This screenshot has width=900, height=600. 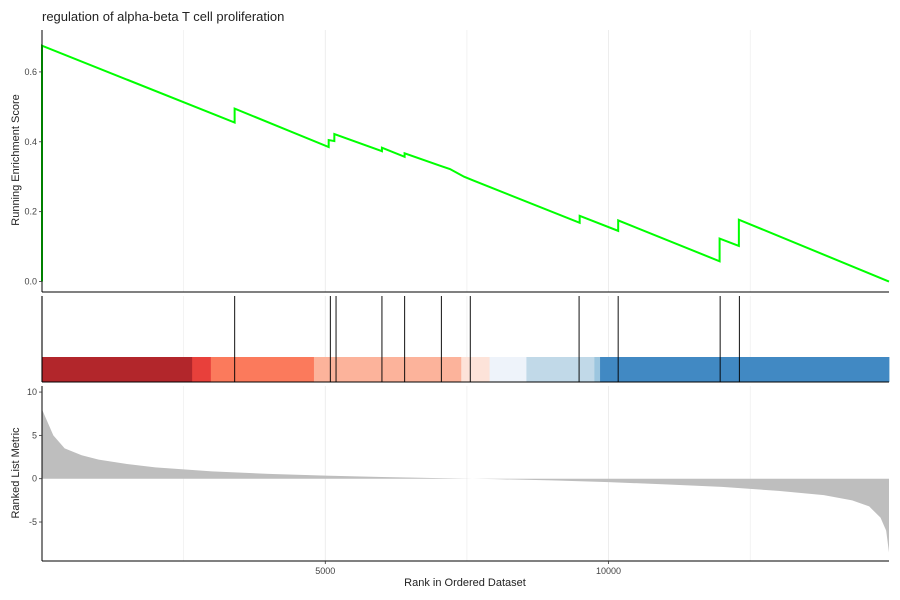 I want to click on x-axis-label: Rank in Ordered Dataset, so click(x=465, y=583).